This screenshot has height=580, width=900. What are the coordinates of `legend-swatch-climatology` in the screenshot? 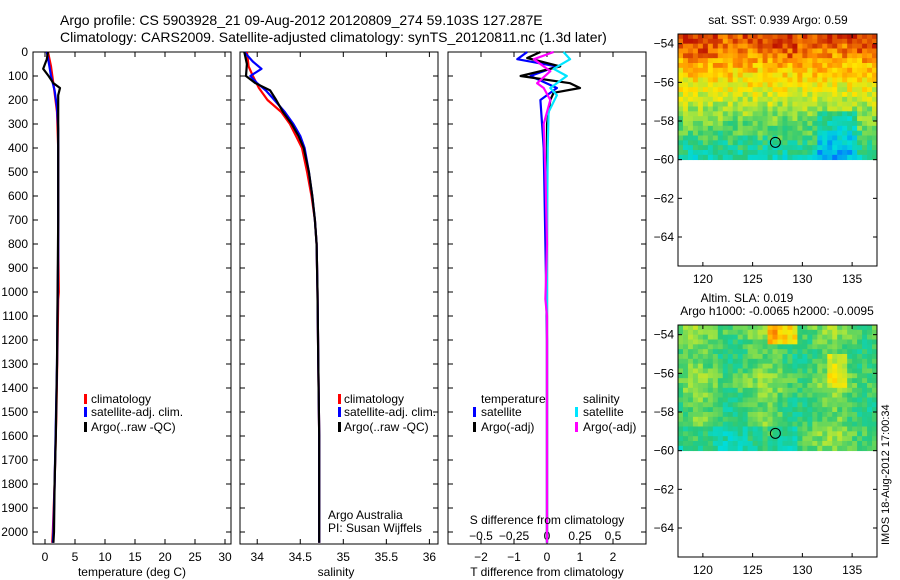 It's located at (85, 399).